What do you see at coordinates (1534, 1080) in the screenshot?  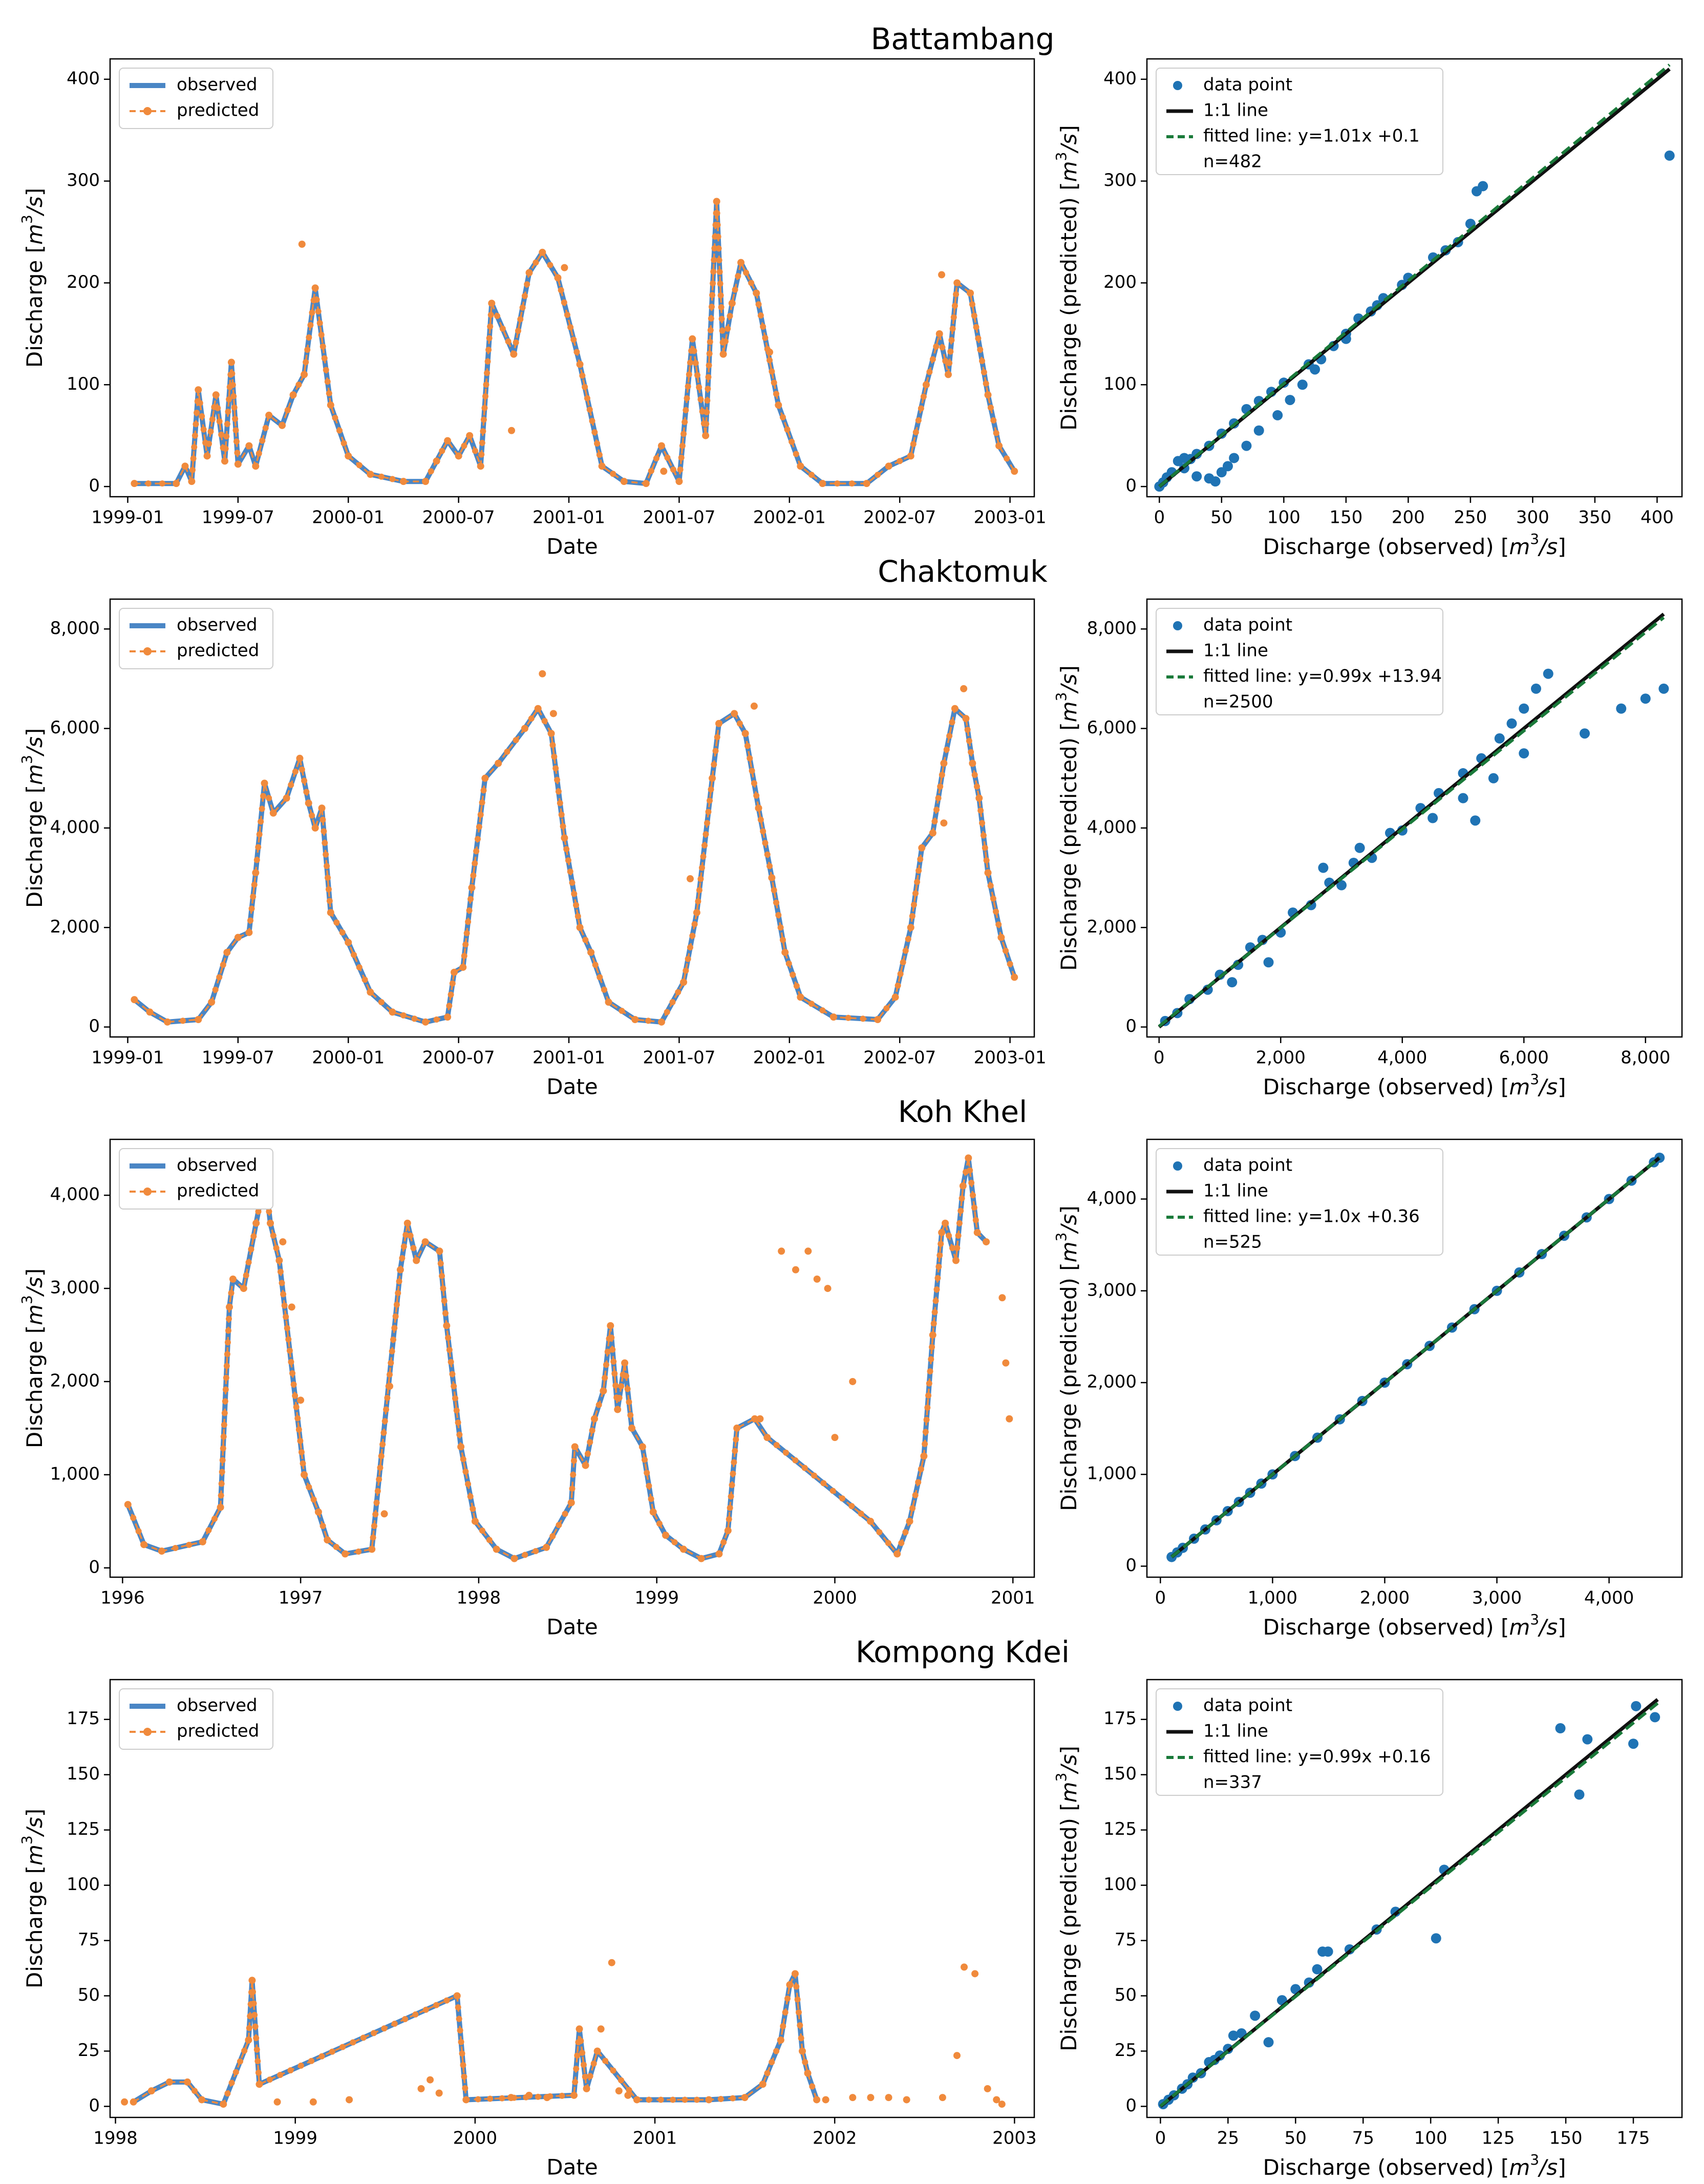 I see `x-axis-label-part: 3` at bounding box center [1534, 1080].